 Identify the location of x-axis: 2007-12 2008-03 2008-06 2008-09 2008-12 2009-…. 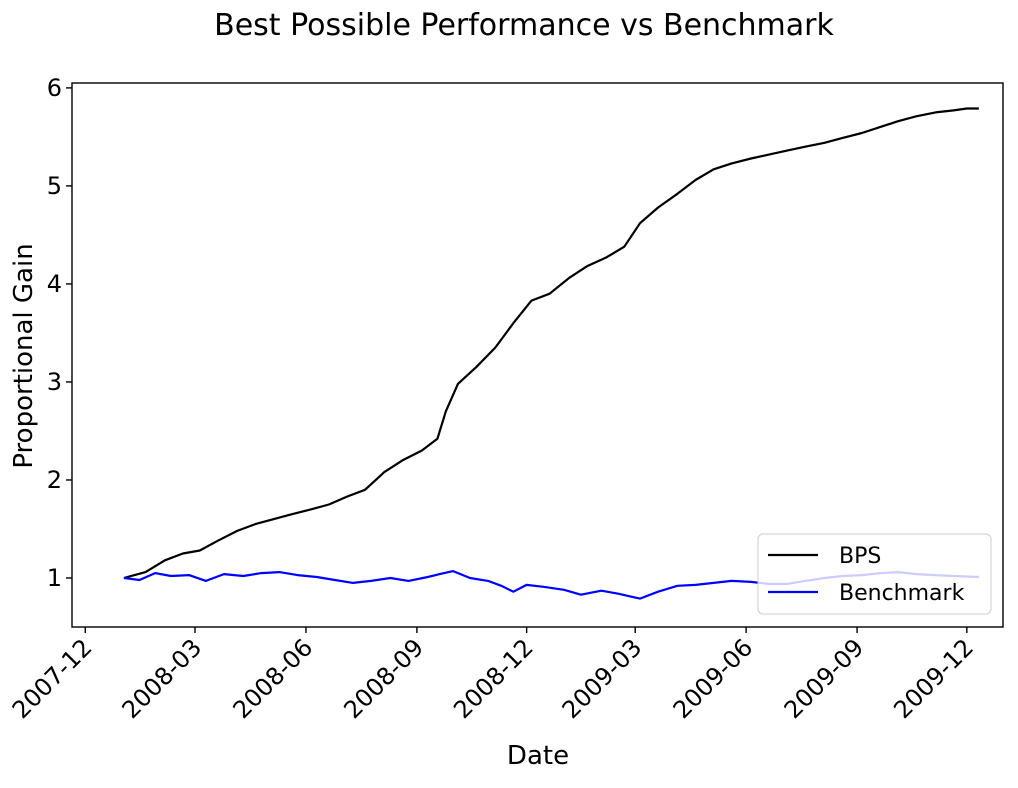
(493, 675).